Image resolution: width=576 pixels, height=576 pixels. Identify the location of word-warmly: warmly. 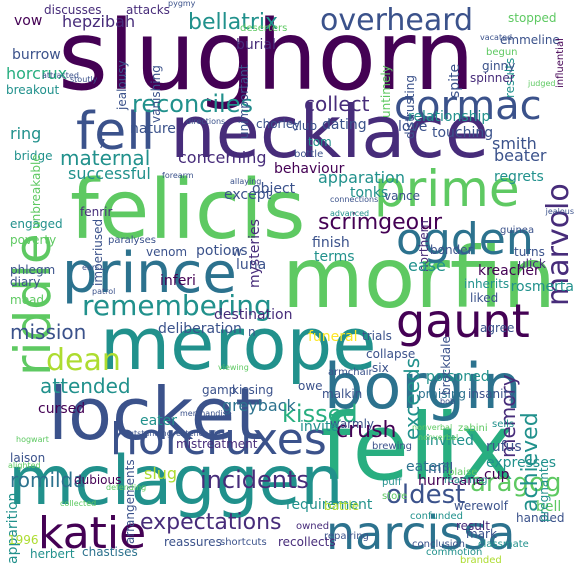
(352, 424).